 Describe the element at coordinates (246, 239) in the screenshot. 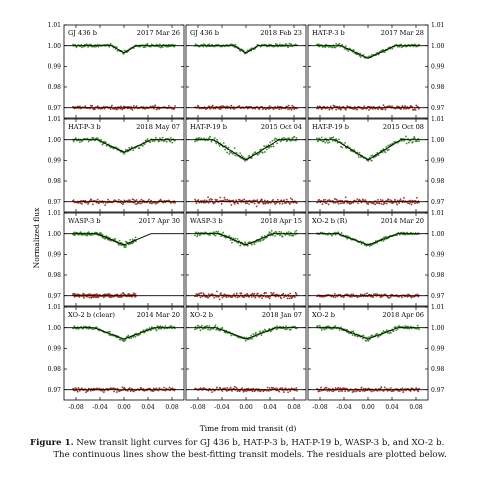

I see `model-curve` at that location.